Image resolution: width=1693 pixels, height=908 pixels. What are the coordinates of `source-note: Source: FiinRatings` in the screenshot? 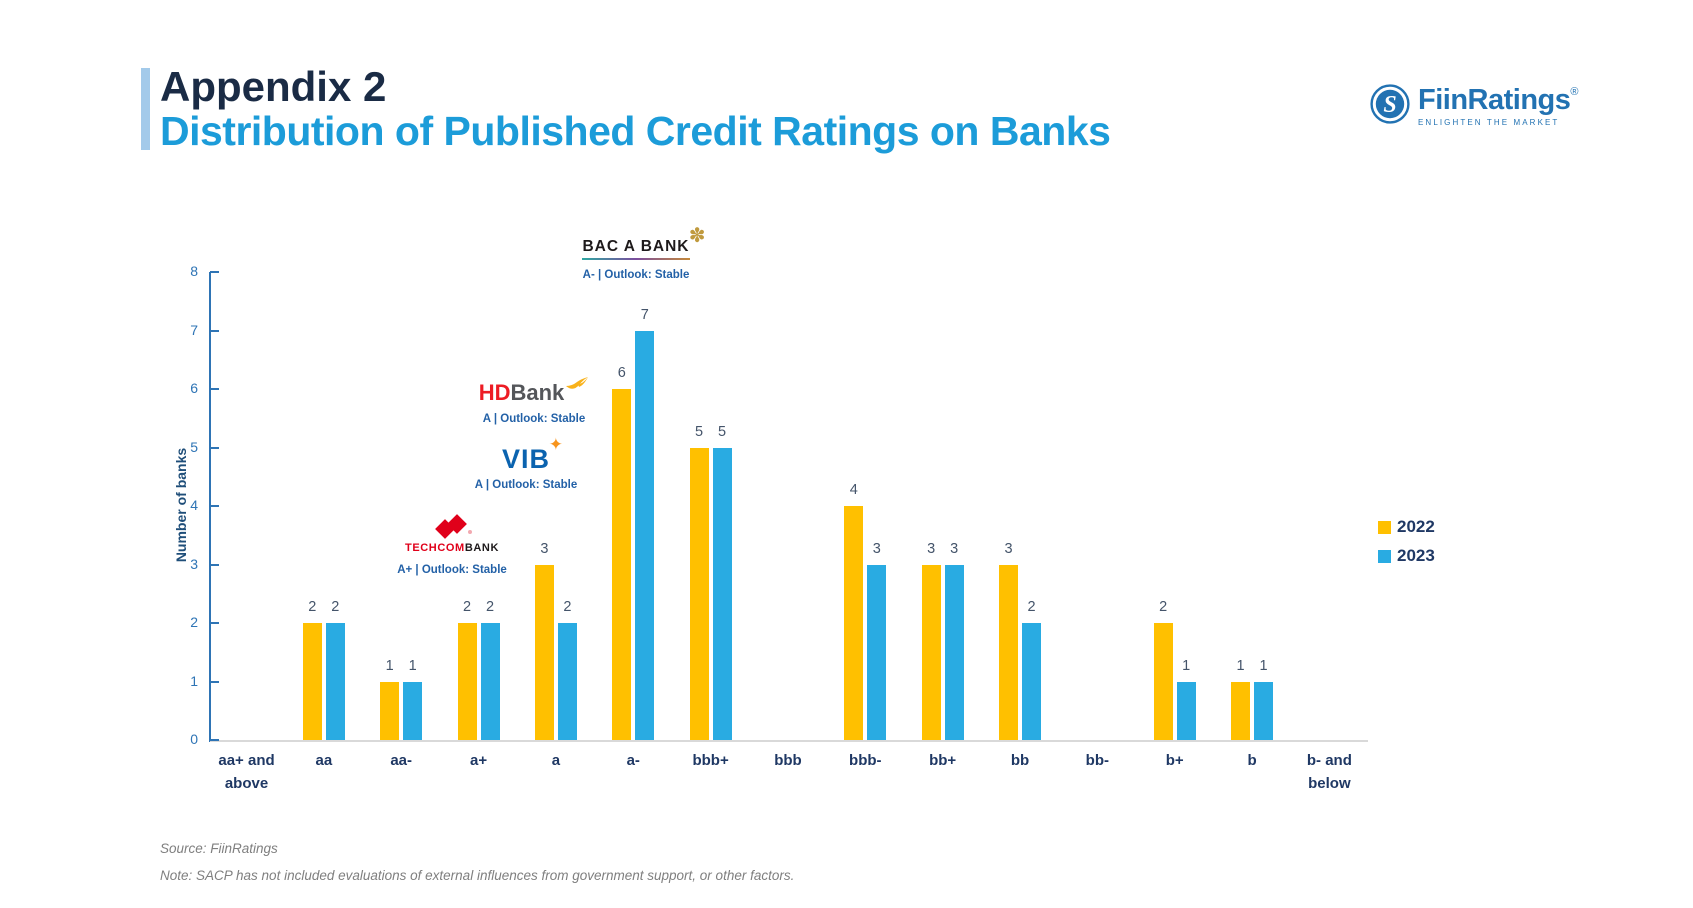 It's located at (219, 848).